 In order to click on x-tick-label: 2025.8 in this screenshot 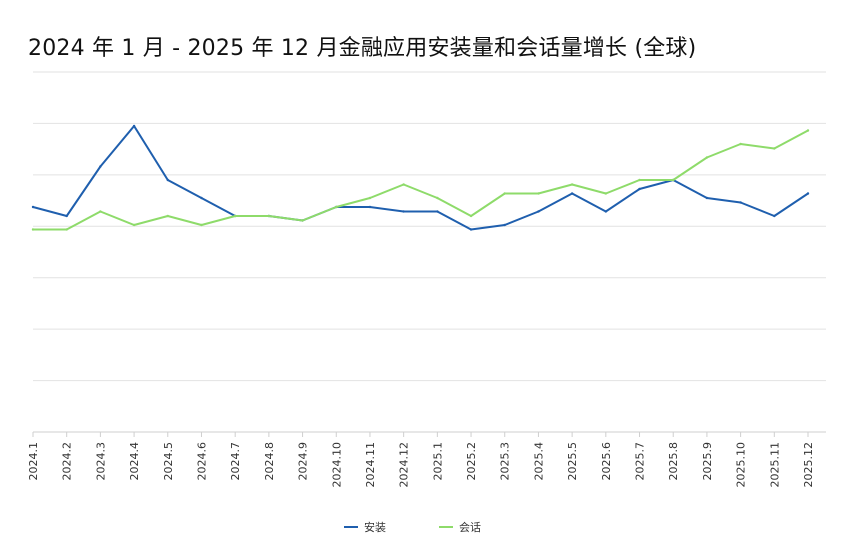, I will do `click(673, 461)`.